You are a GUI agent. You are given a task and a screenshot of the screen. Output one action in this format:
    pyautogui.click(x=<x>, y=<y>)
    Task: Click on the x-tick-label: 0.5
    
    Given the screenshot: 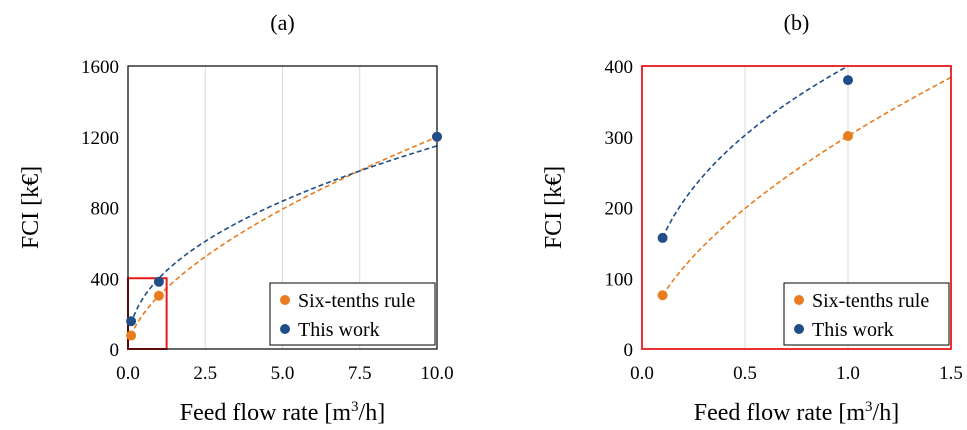 What is the action you would take?
    pyautogui.click(x=745, y=373)
    